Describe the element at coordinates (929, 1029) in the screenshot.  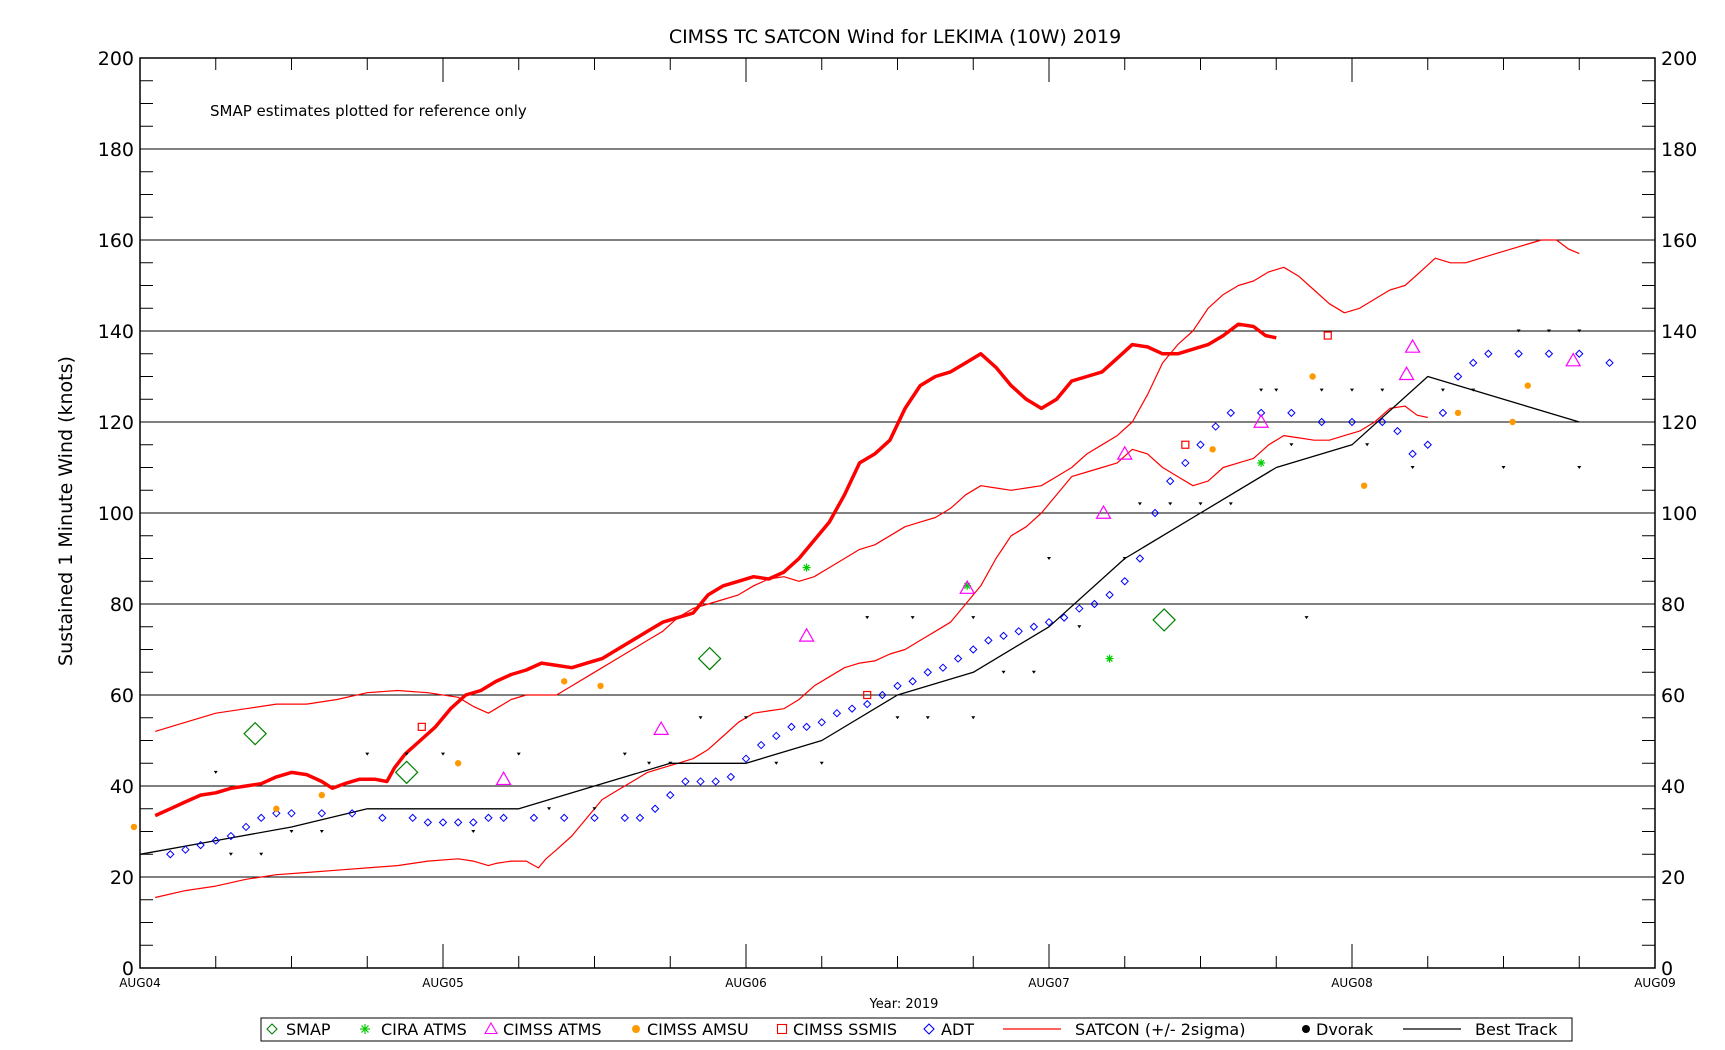
I see `legend-swatch-adt` at that location.